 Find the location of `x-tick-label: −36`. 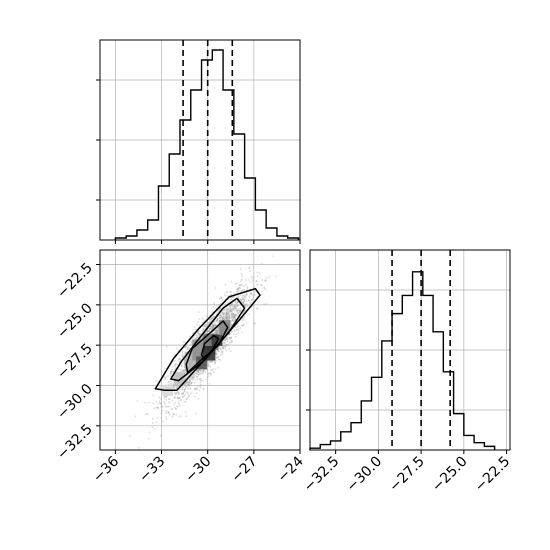

x-tick-label: −36 is located at coordinates (106, 469).